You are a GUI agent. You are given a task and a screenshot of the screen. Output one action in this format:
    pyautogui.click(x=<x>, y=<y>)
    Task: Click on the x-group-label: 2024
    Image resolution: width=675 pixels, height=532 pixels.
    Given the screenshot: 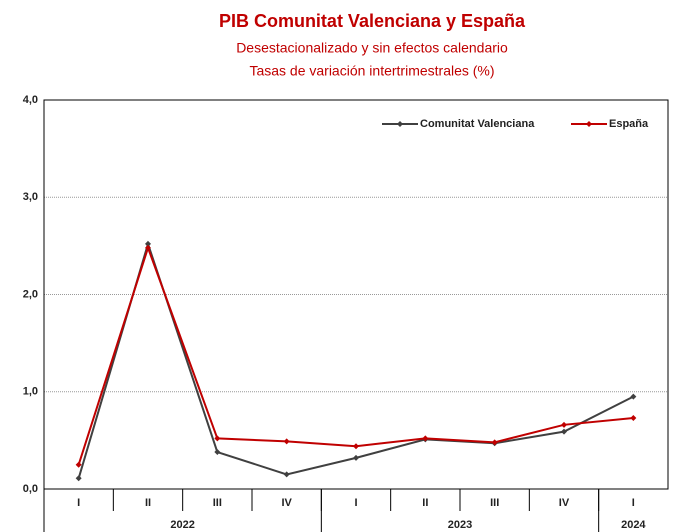 What is the action you would take?
    pyautogui.click(x=633, y=525)
    